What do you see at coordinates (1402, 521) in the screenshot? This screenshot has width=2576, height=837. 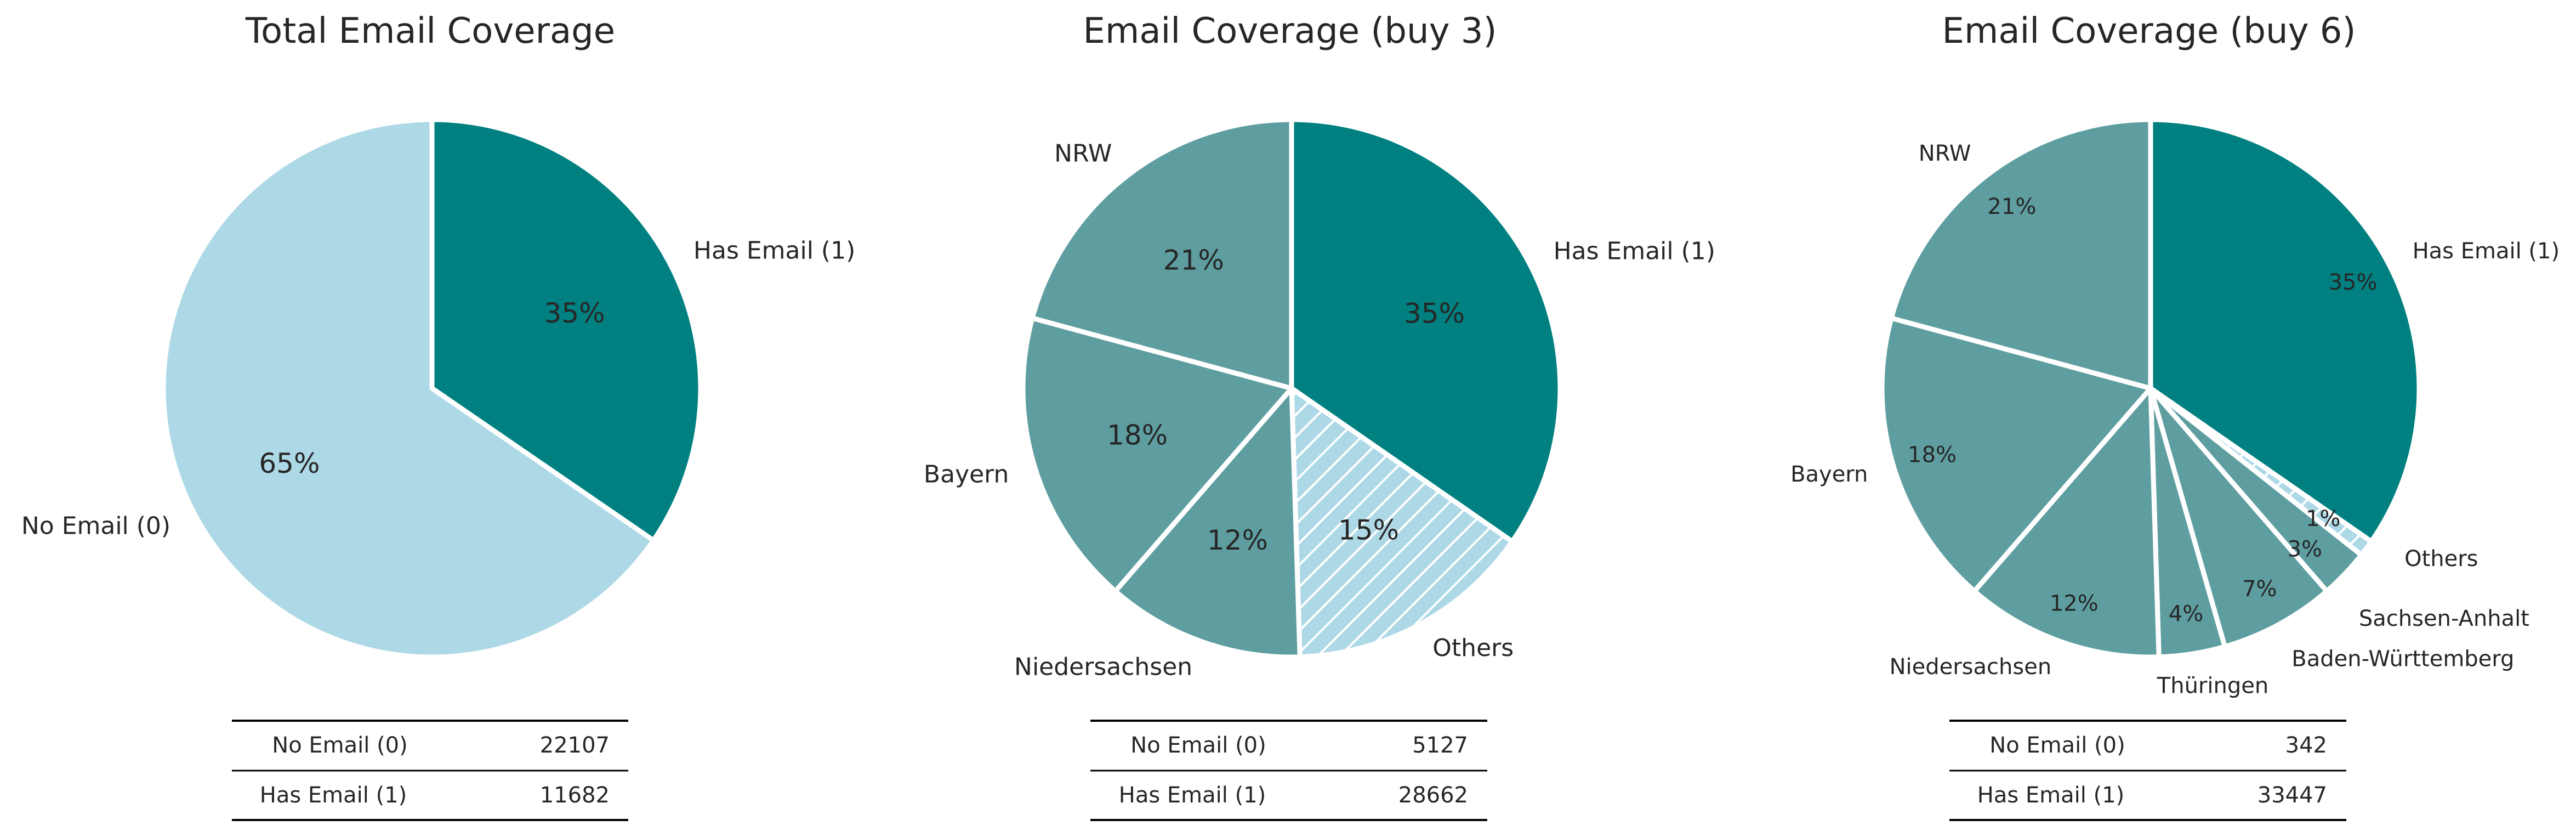 I see `pie-slice-hatch-others` at bounding box center [1402, 521].